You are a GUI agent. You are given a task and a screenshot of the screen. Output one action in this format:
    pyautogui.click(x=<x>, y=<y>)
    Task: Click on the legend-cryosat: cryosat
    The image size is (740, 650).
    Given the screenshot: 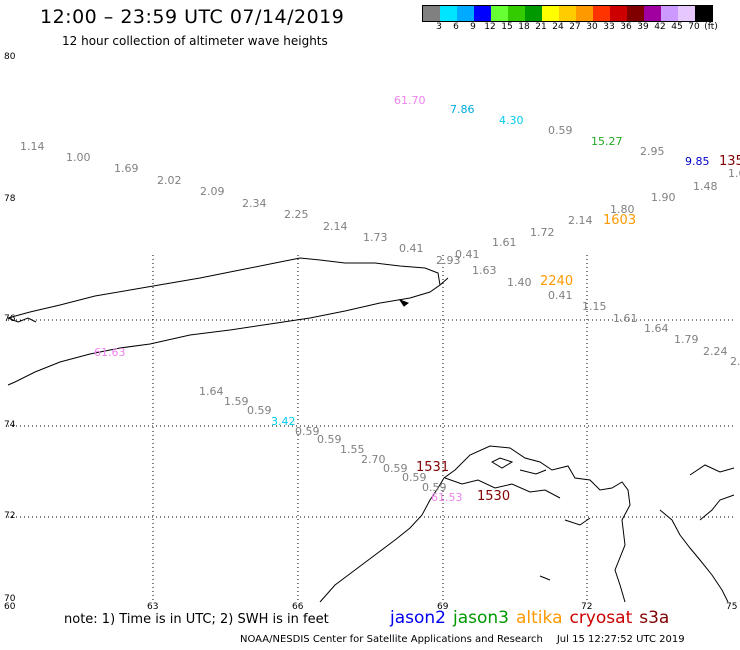 What is the action you would take?
    pyautogui.click(x=601, y=618)
    